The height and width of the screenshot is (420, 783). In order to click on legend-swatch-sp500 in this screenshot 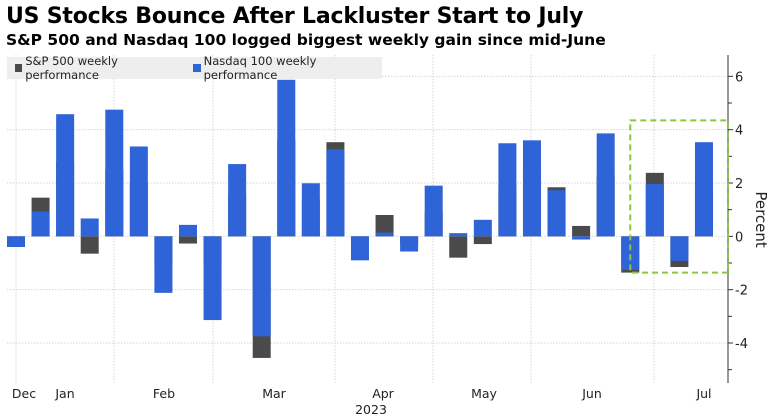, I will do `click(19, 68)`.